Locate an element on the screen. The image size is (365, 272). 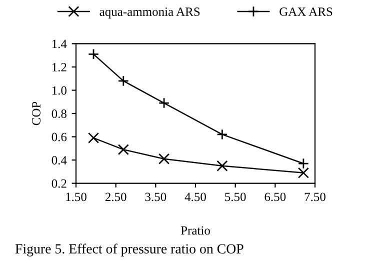
x-tick-label: 5.50 is located at coordinates (235, 197).